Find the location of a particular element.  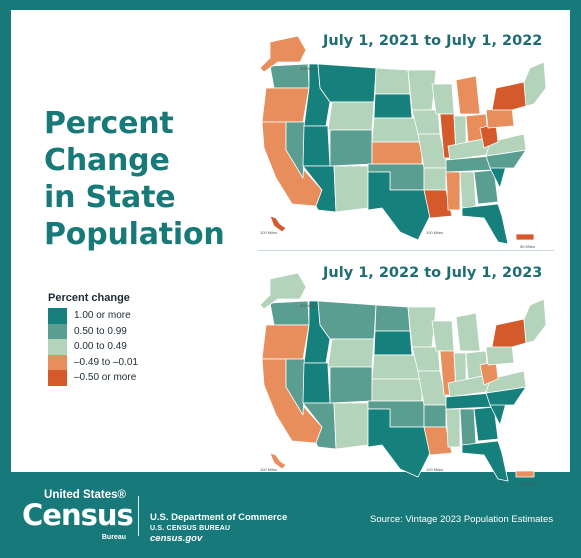

legend-label: –0.49 to –0.01 is located at coordinates (106, 362).